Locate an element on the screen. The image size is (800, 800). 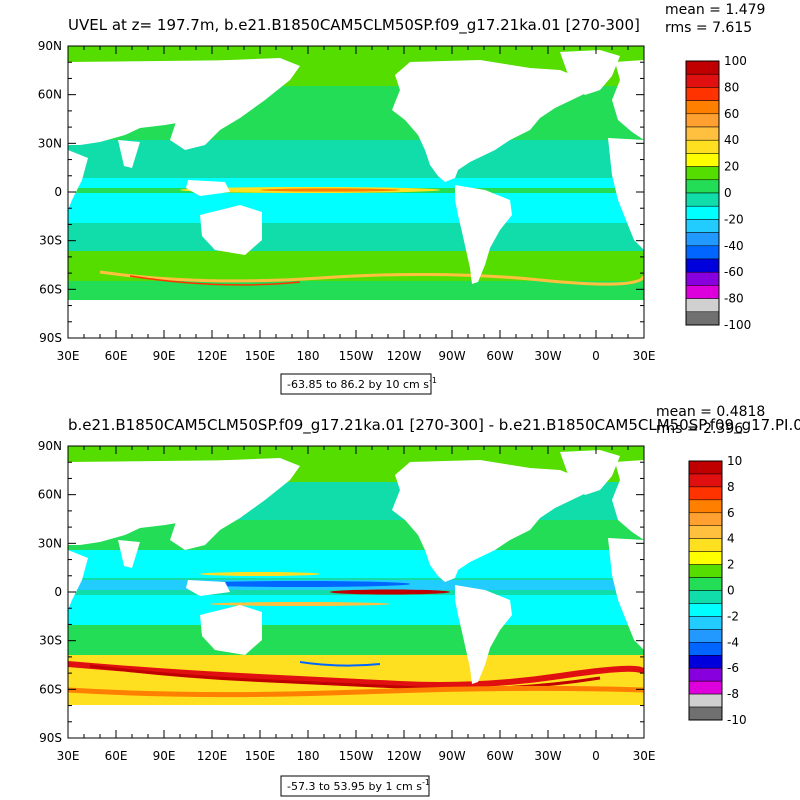
bottom-colorbar-label: -10 is located at coordinates (737, 720).